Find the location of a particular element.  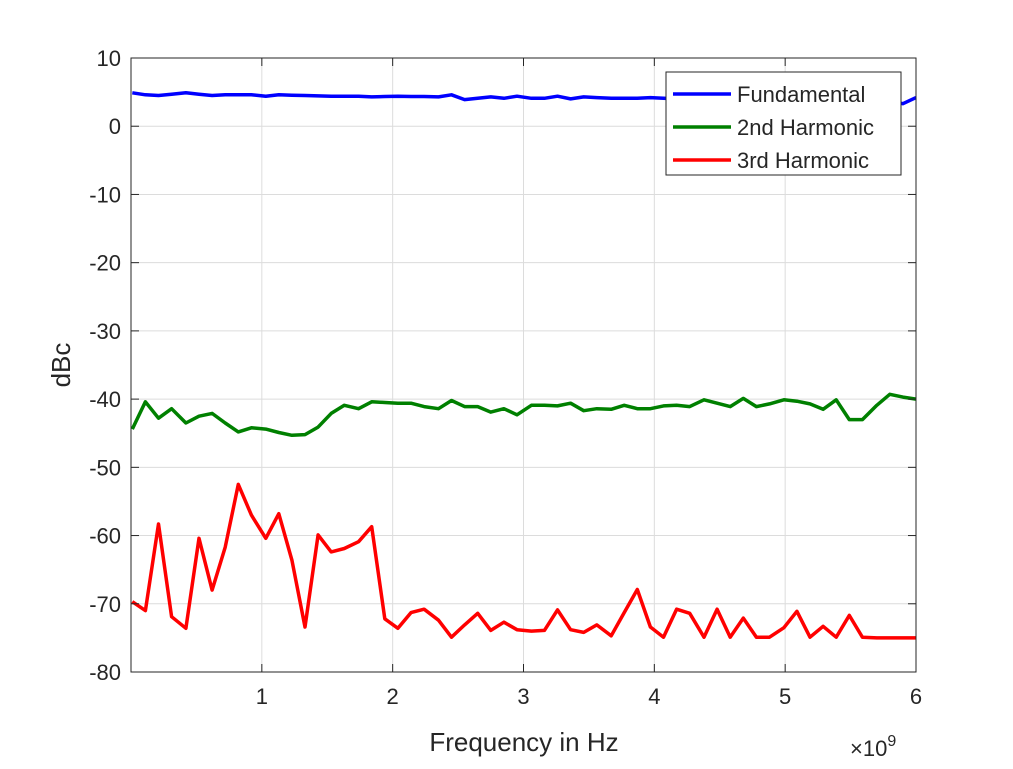

x-tick-label: 4 is located at coordinates (654, 696).